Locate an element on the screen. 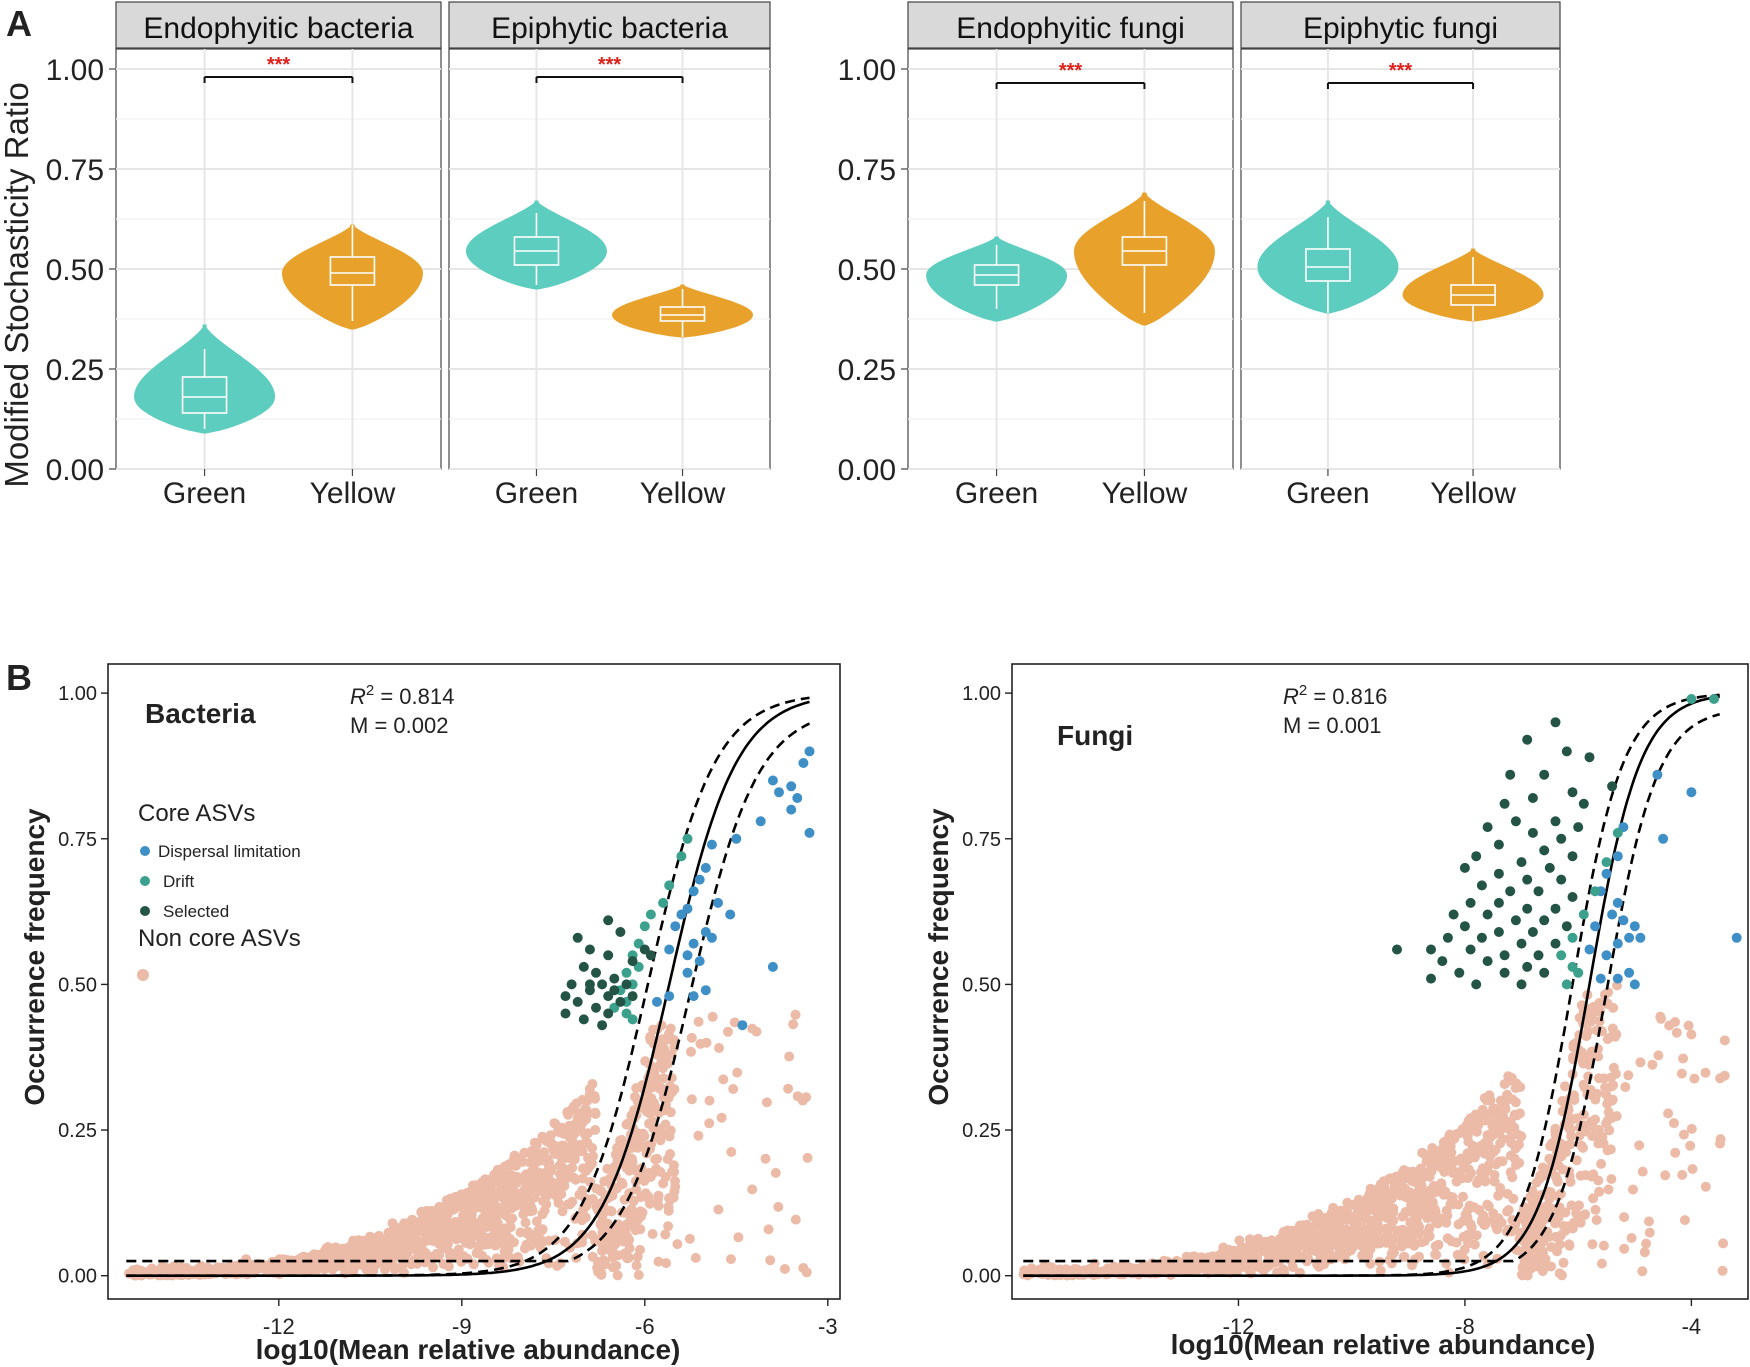 The width and height of the screenshot is (1750, 1367). fungi-m-label: M = 0.001 is located at coordinates (1332, 725).